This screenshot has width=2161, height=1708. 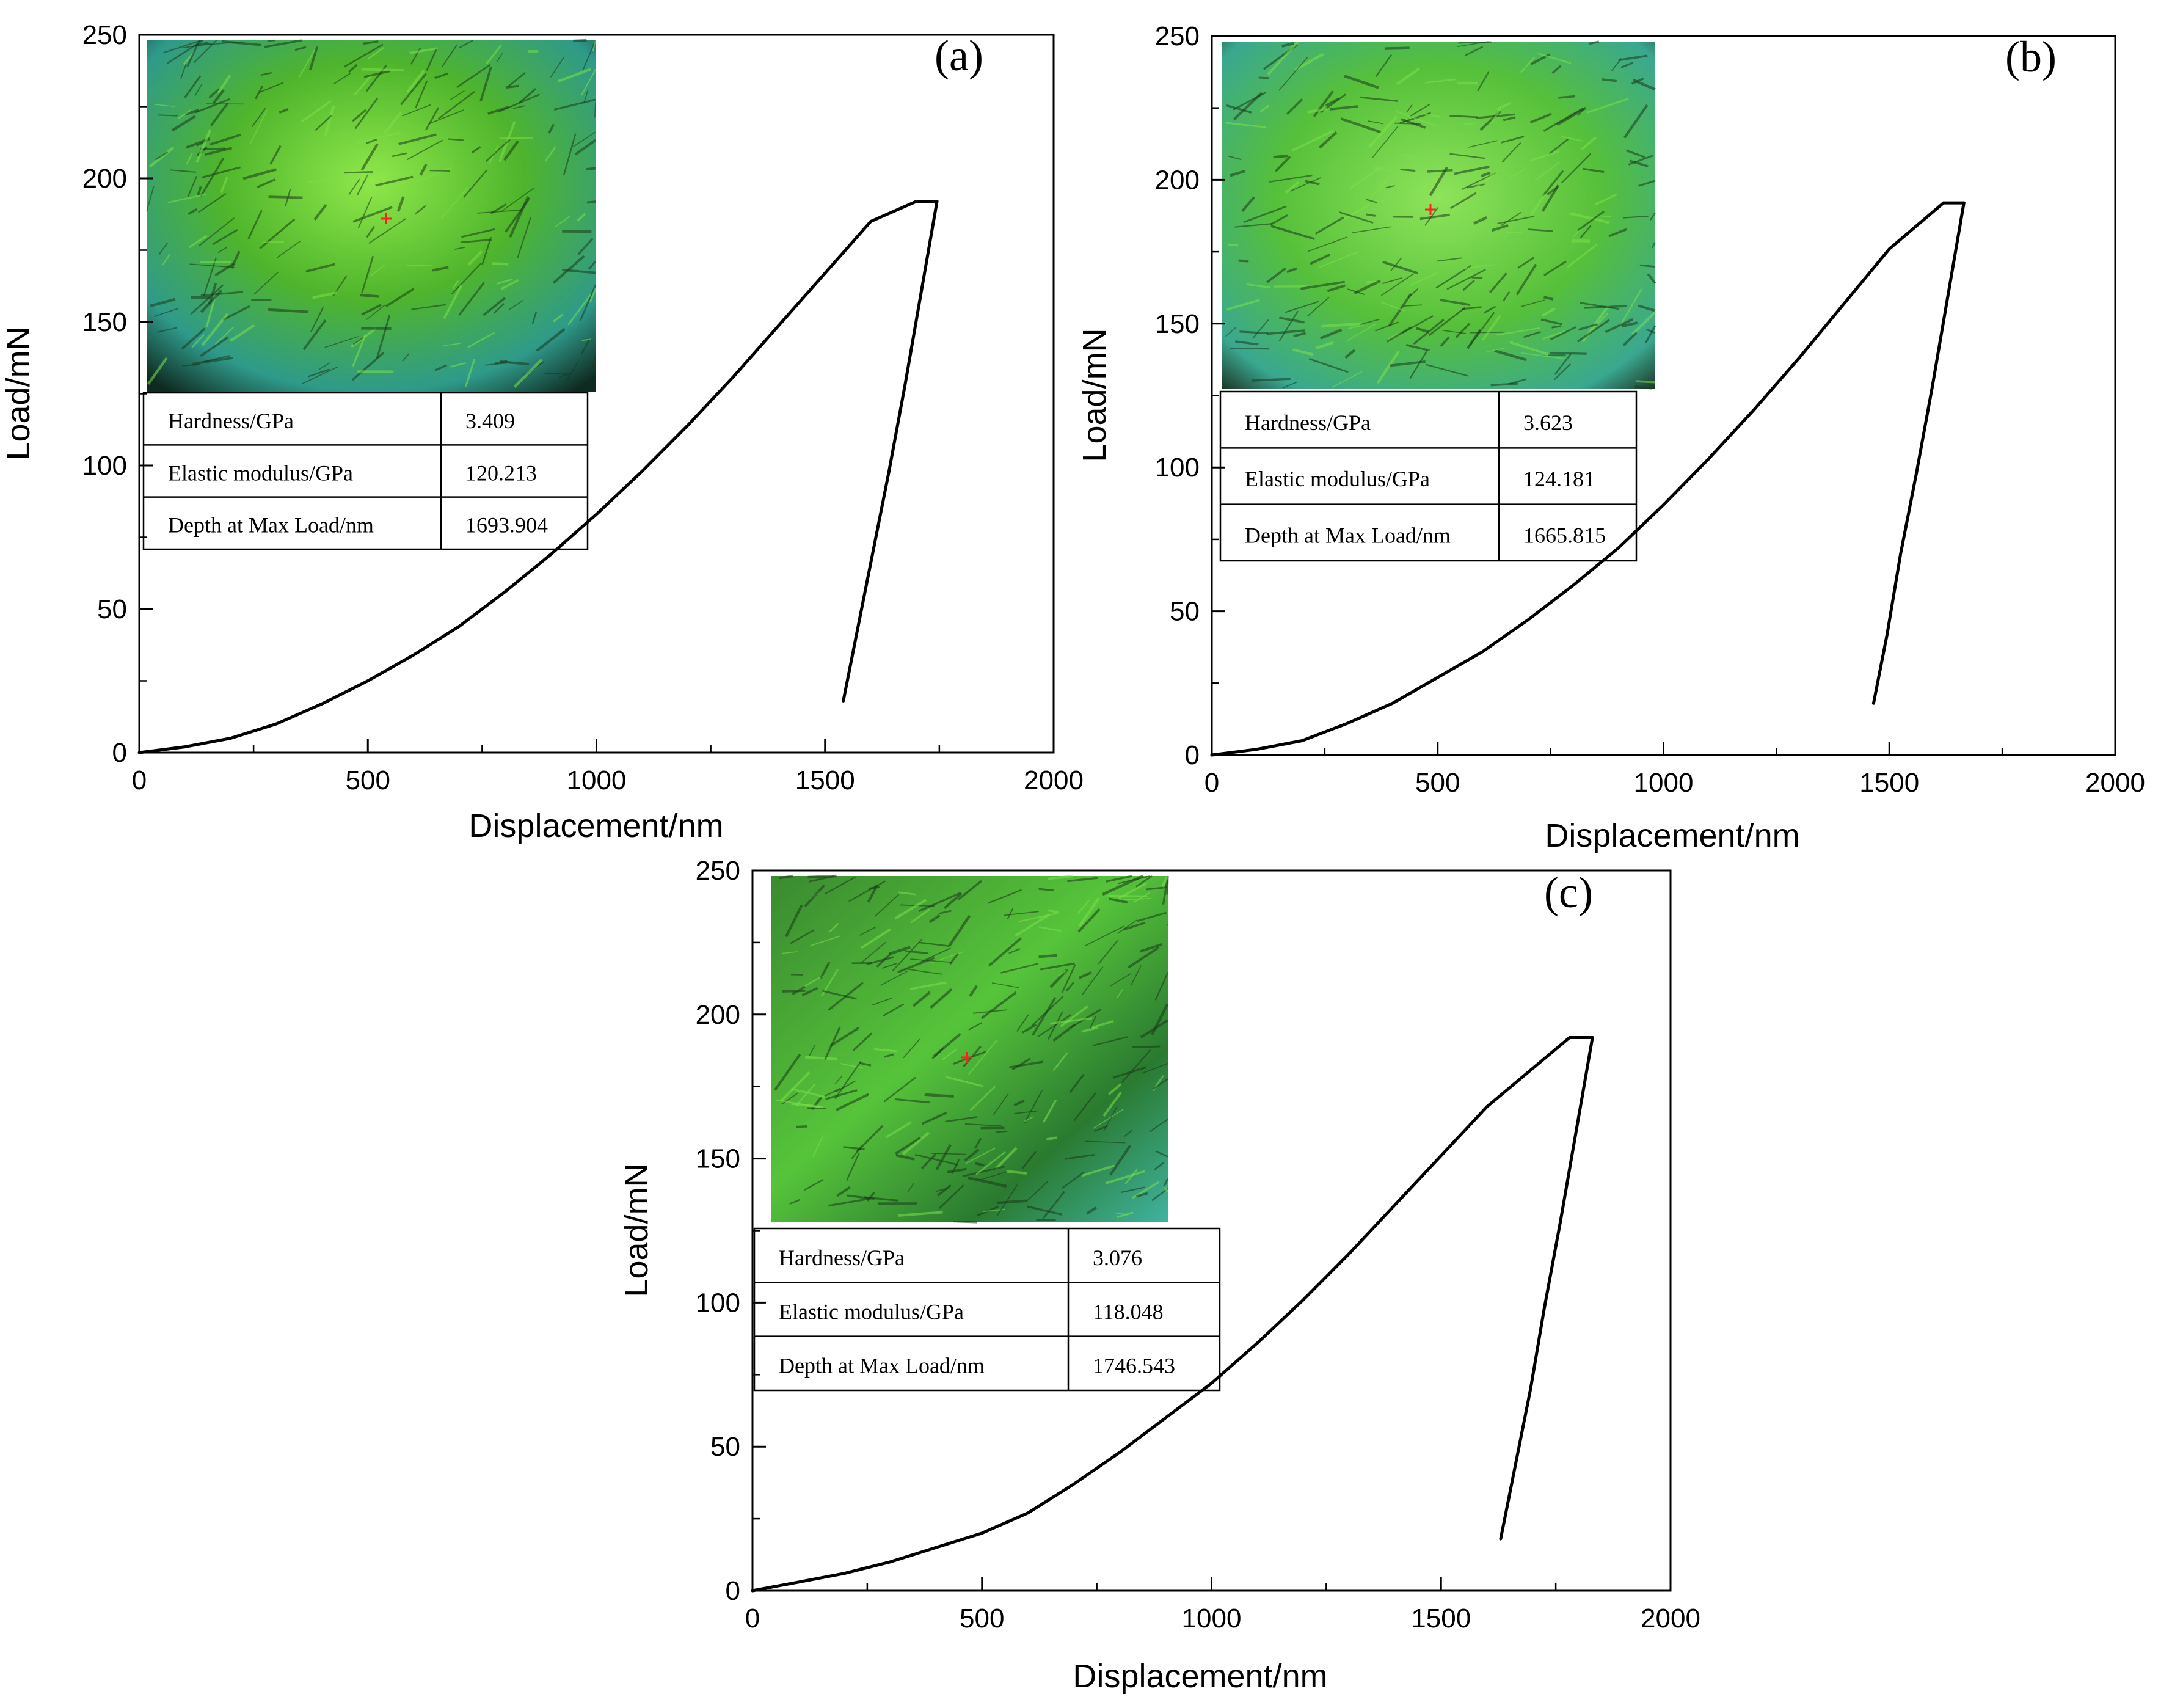 I want to click on panel-b-x-axis-label: Displacement/nm, so click(x=1672, y=835).